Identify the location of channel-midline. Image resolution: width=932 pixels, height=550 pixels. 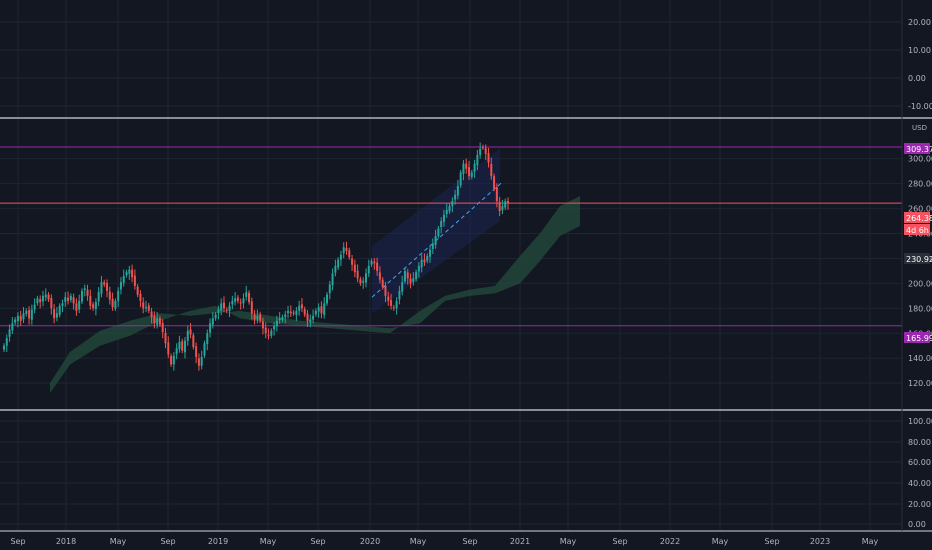
(437, 240).